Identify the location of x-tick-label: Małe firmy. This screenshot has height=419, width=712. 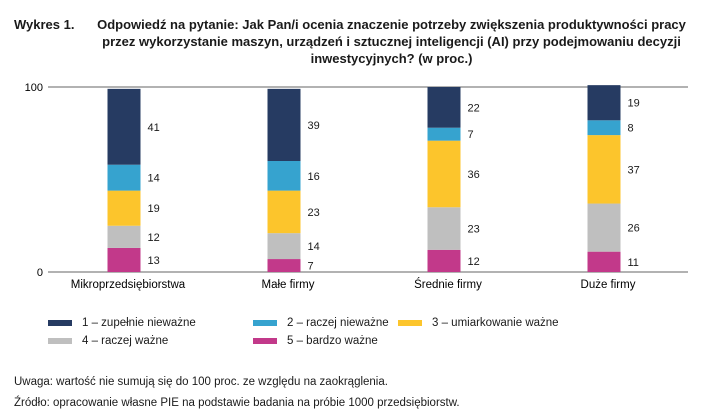
(287, 285).